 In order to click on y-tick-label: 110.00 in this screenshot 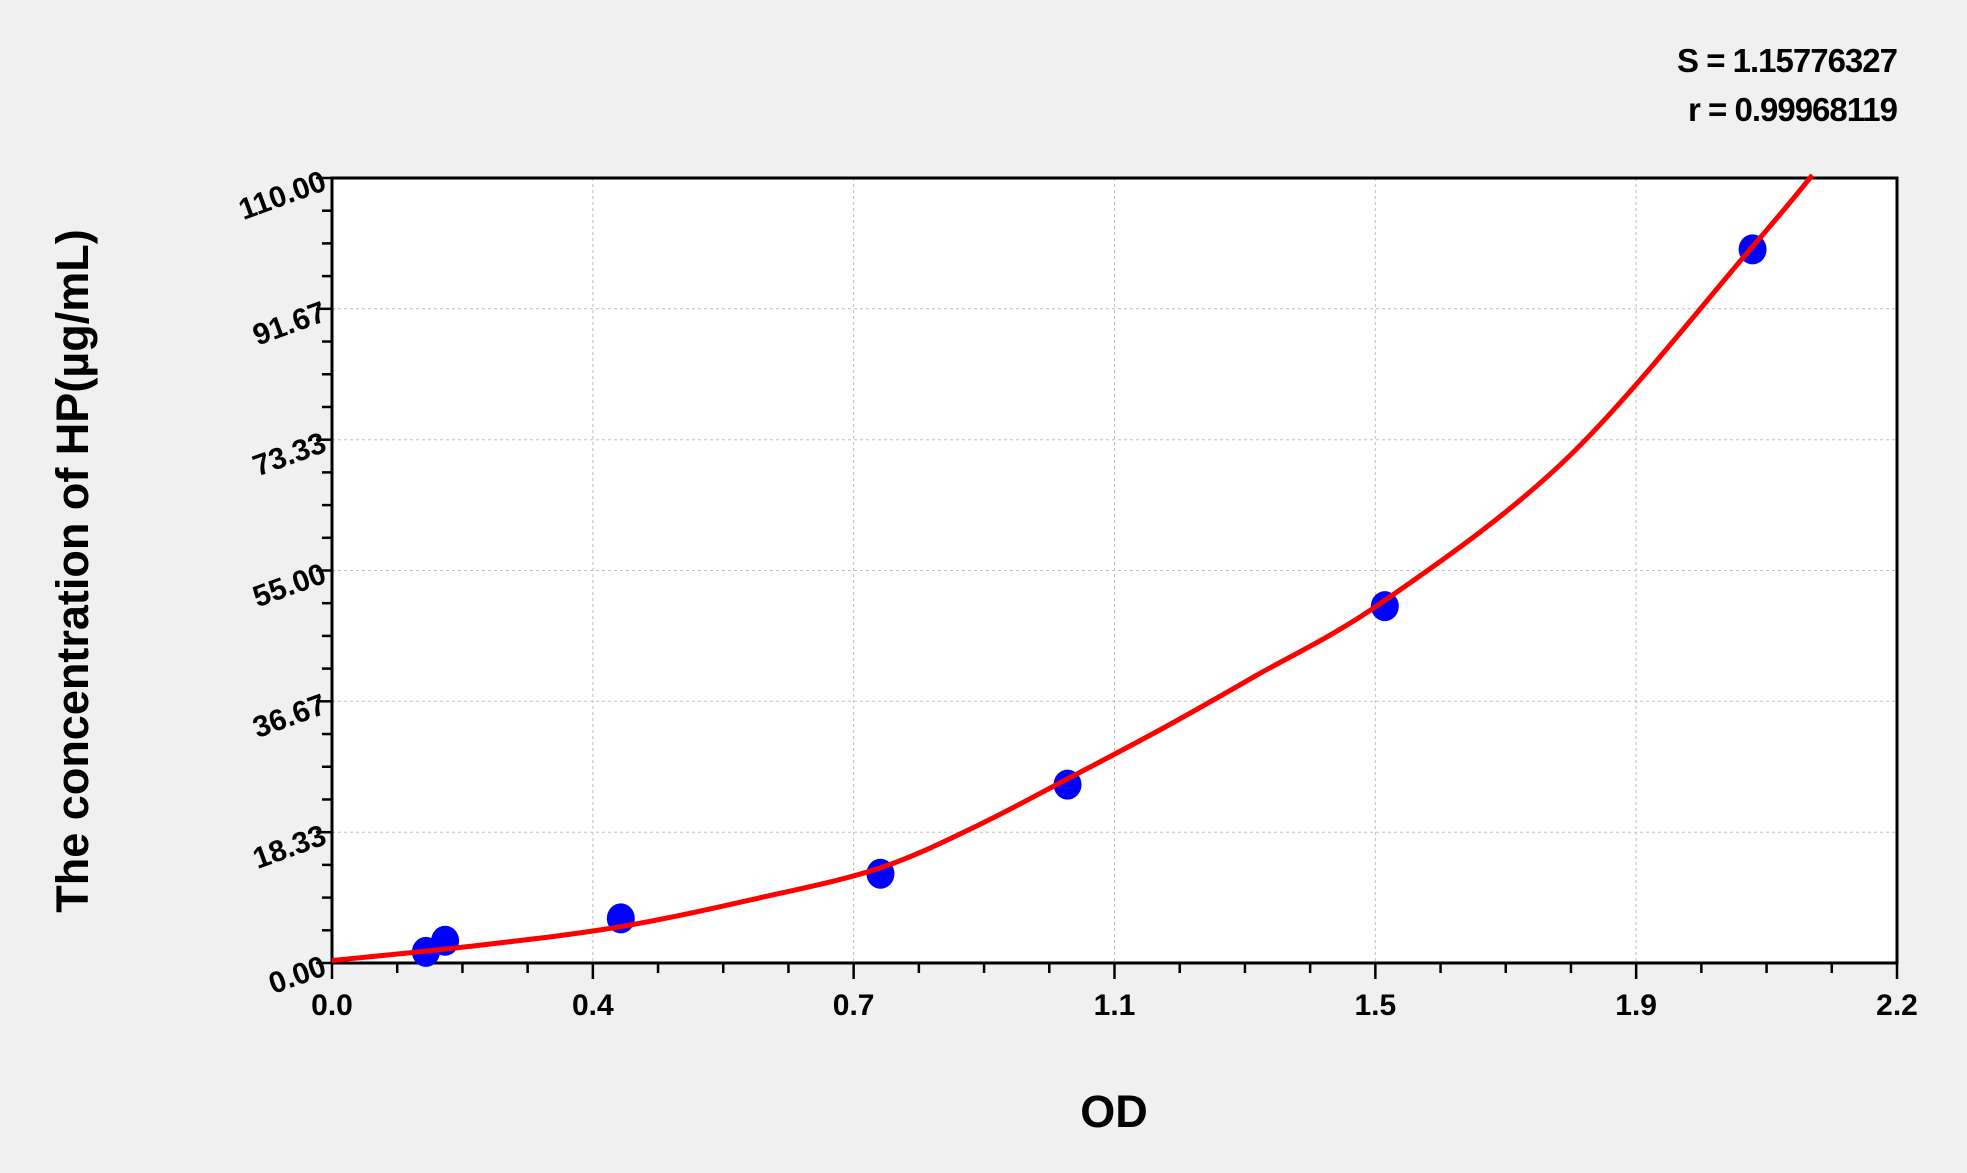, I will do `click(283, 196)`.